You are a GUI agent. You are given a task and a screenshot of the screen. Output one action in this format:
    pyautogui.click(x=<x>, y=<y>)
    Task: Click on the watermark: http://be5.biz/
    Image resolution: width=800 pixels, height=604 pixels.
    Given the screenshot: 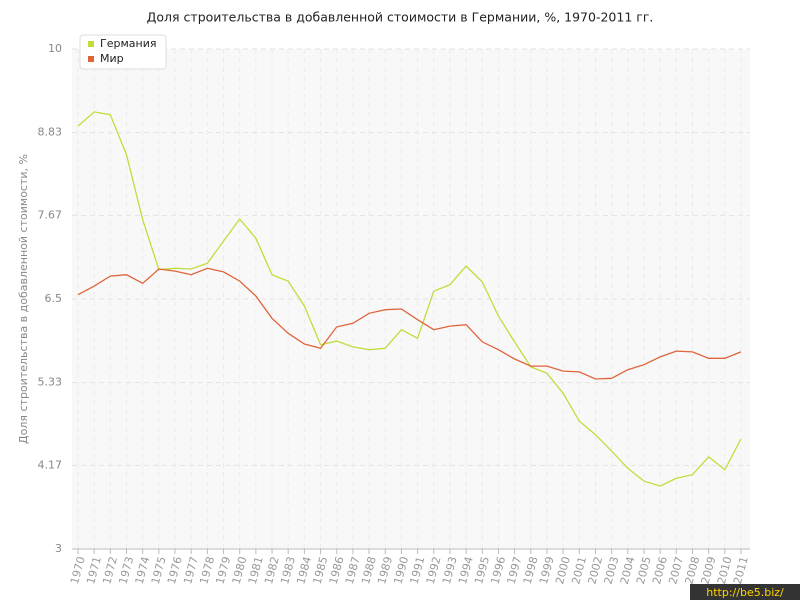 What is the action you would take?
    pyautogui.click(x=745, y=592)
    